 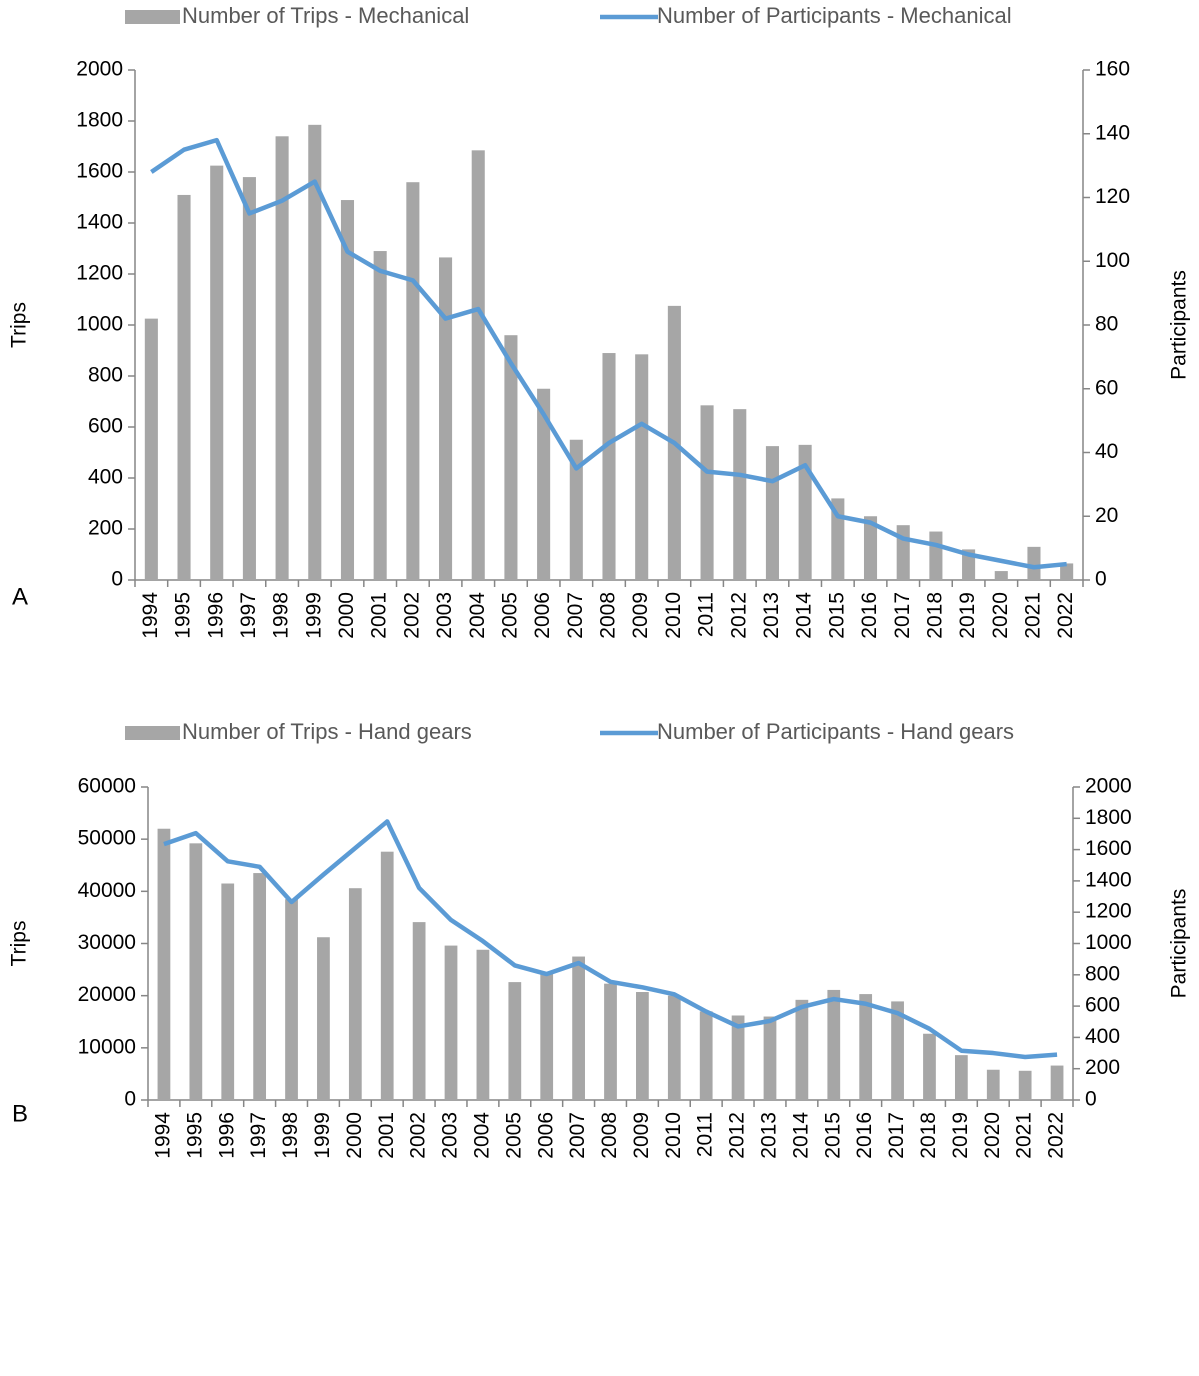 What do you see at coordinates (105, 375) in the screenshot?
I see `y-tick-label: 800` at bounding box center [105, 375].